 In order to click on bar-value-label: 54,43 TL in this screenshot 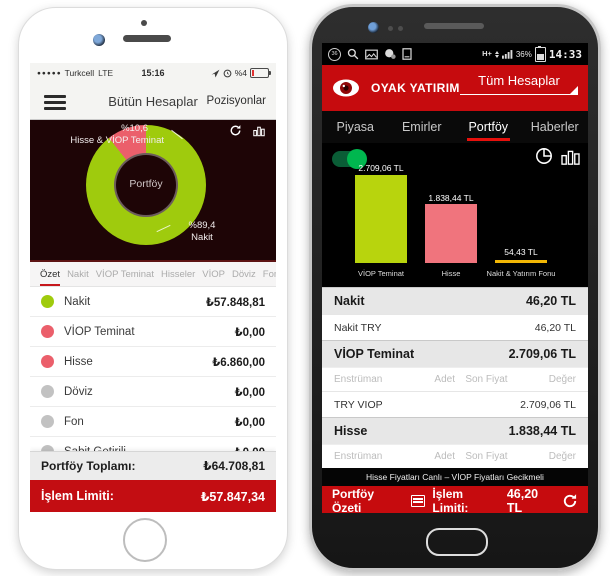, I will do `click(521, 252)`.